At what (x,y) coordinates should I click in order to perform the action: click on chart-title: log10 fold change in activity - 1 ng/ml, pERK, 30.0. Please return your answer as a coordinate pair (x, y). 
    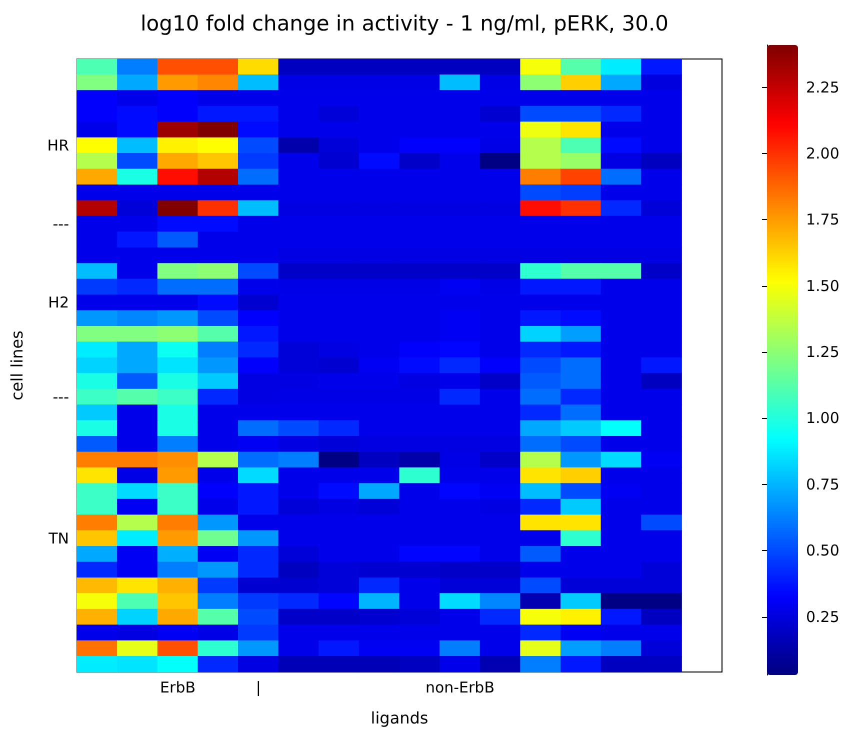
    Looking at the image, I should click on (404, 24).